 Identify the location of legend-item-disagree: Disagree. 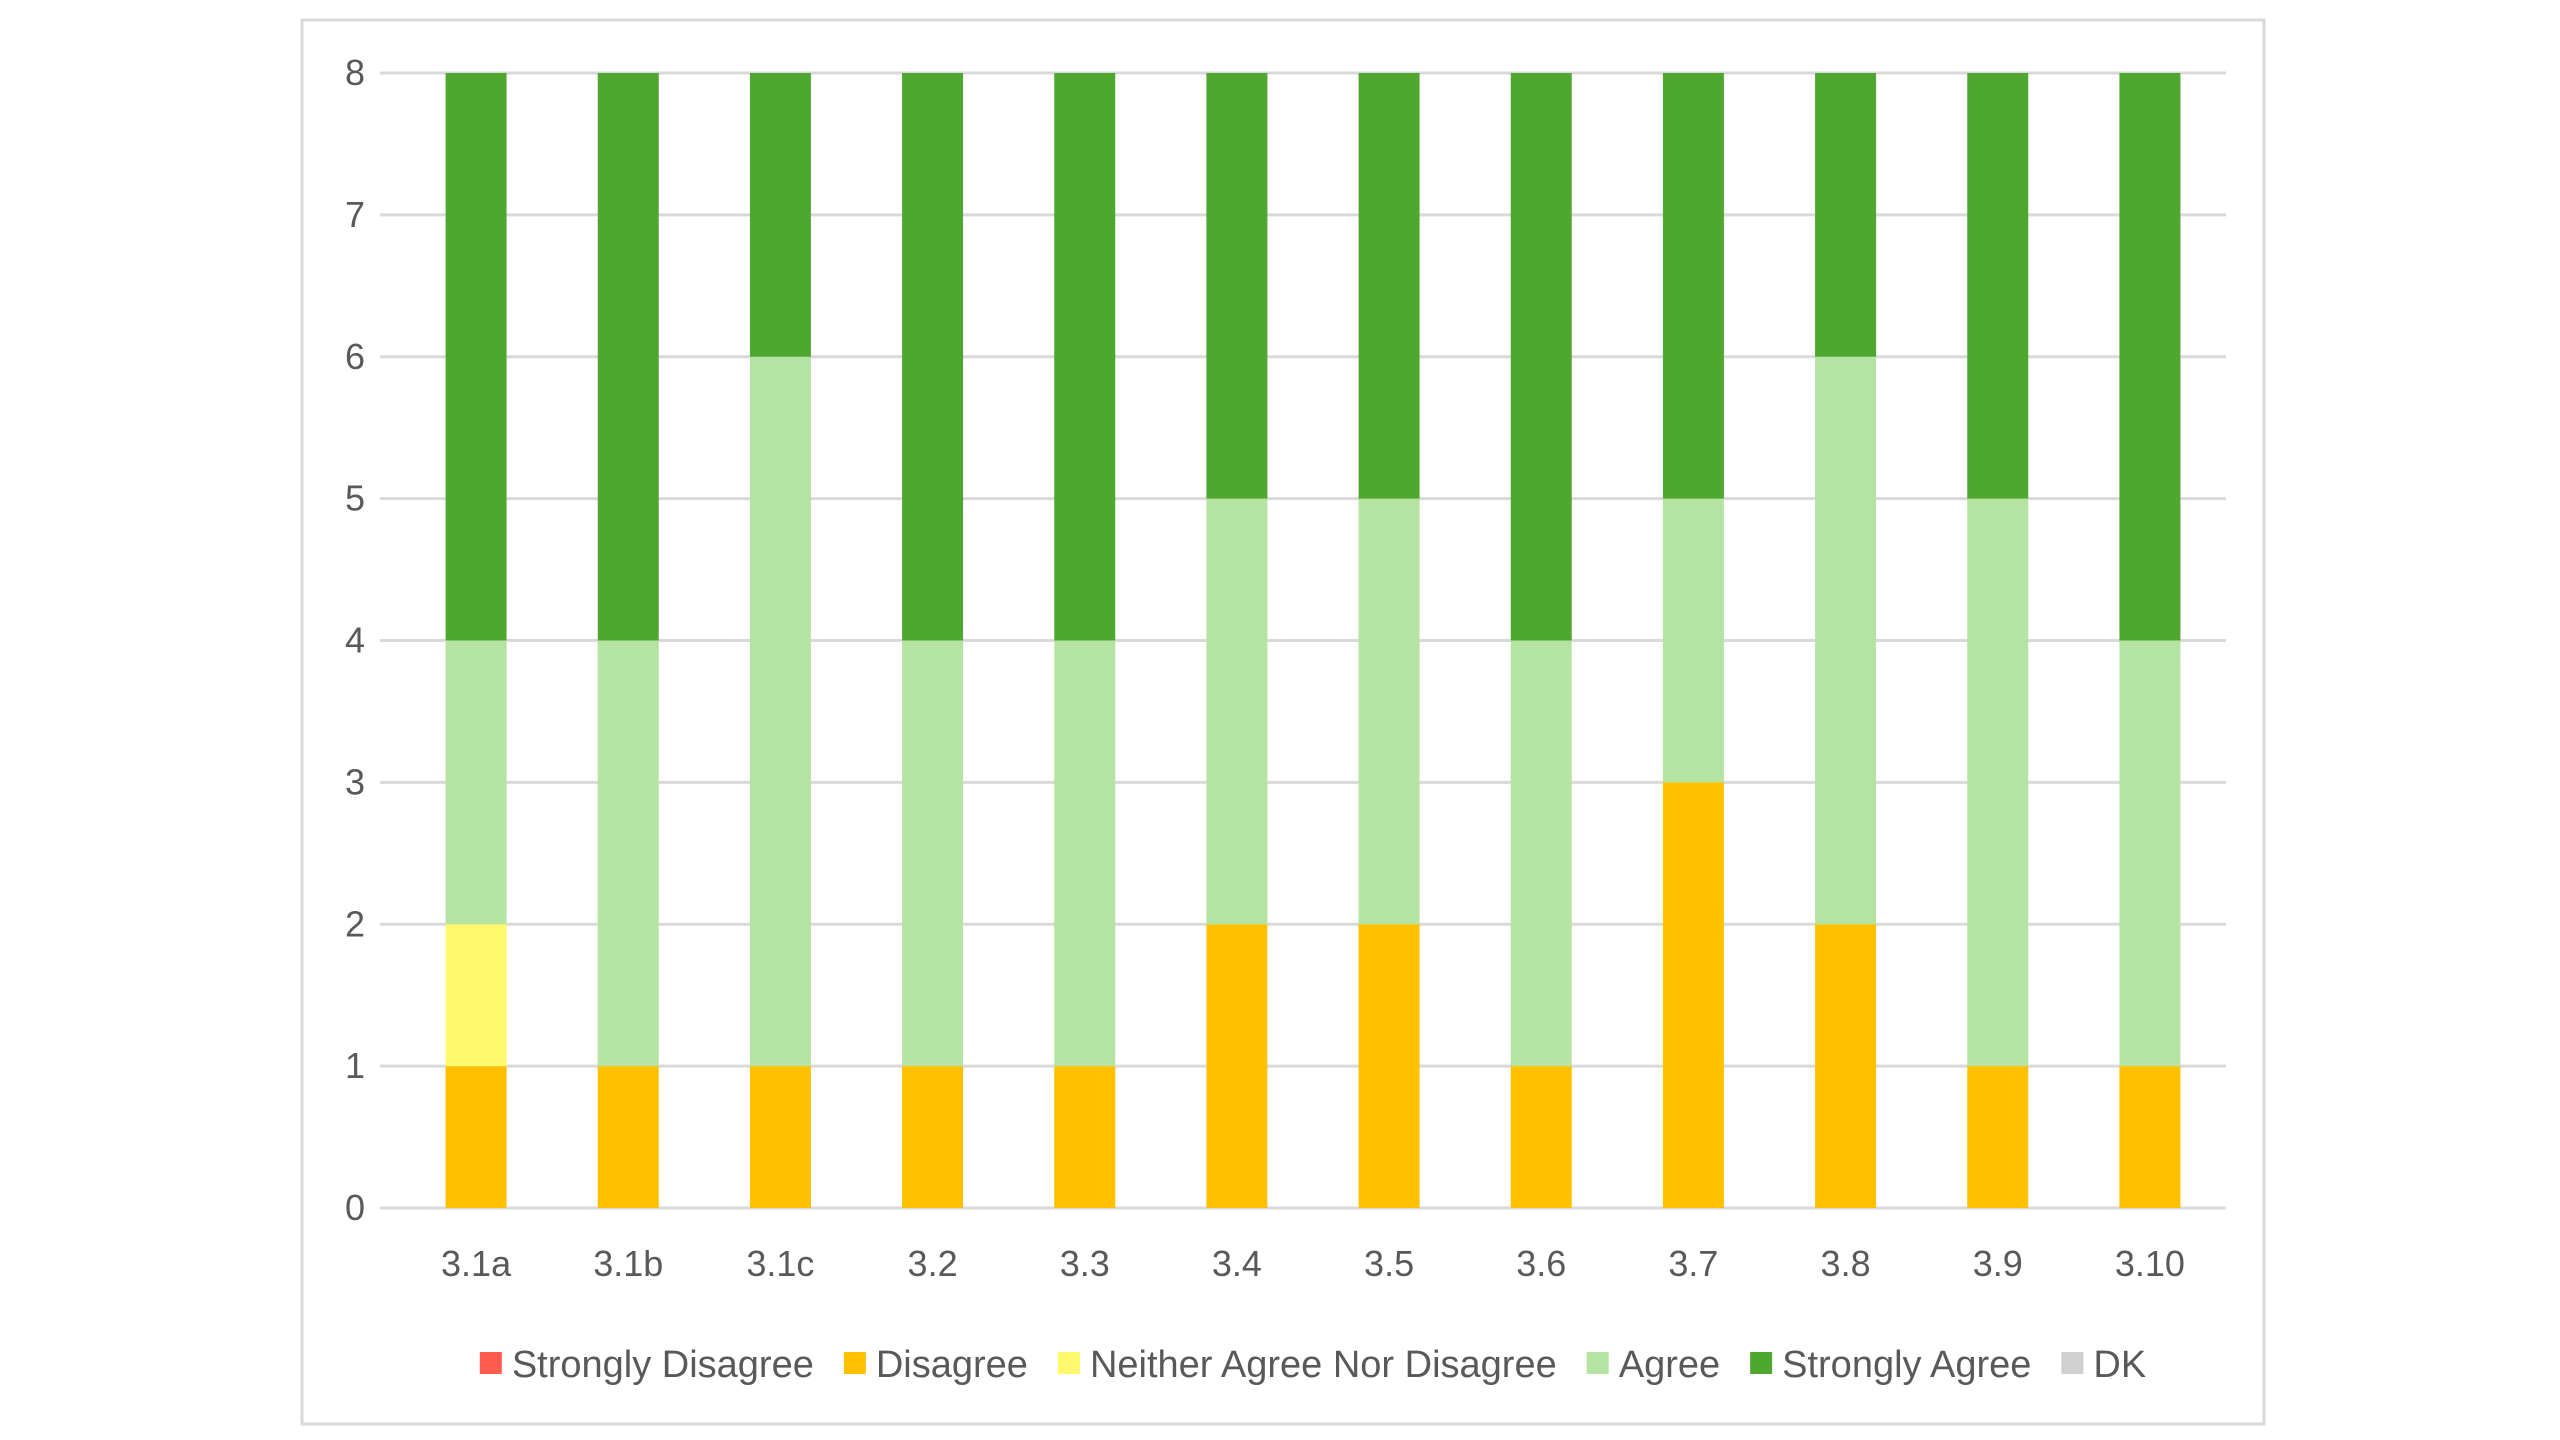
(935, 1365).